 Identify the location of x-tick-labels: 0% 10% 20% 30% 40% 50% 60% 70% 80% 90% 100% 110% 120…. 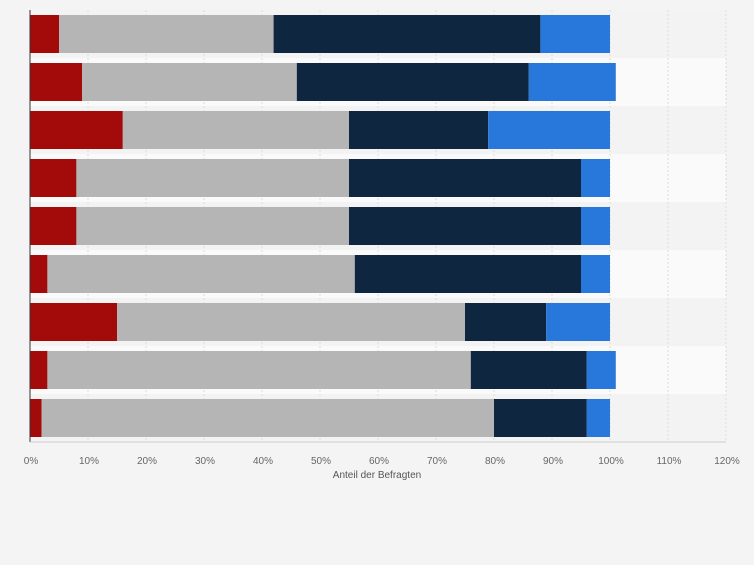
(382, 461).